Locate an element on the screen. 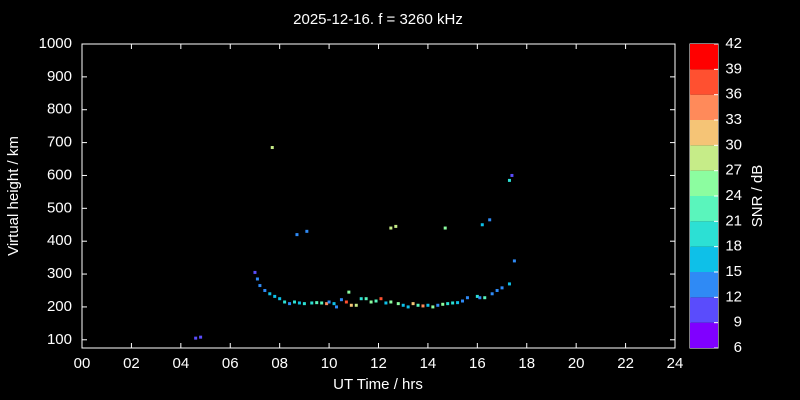 The image size is (800, 400). y-tick-label: 500 is located at coordinates (59, 207).